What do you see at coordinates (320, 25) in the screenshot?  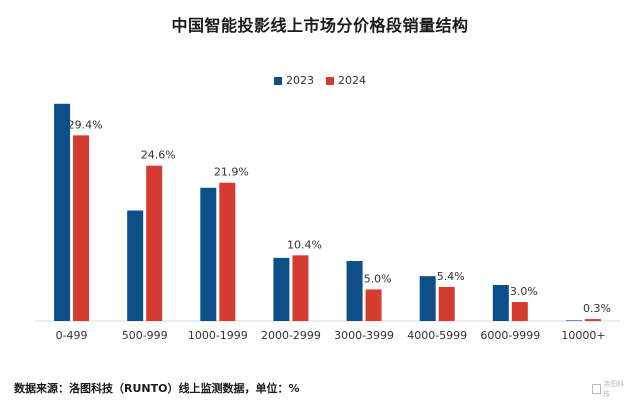 I see `chart-title: 中国智能投影线上市场分价格段销量结构` at bounding box center [320, 25].